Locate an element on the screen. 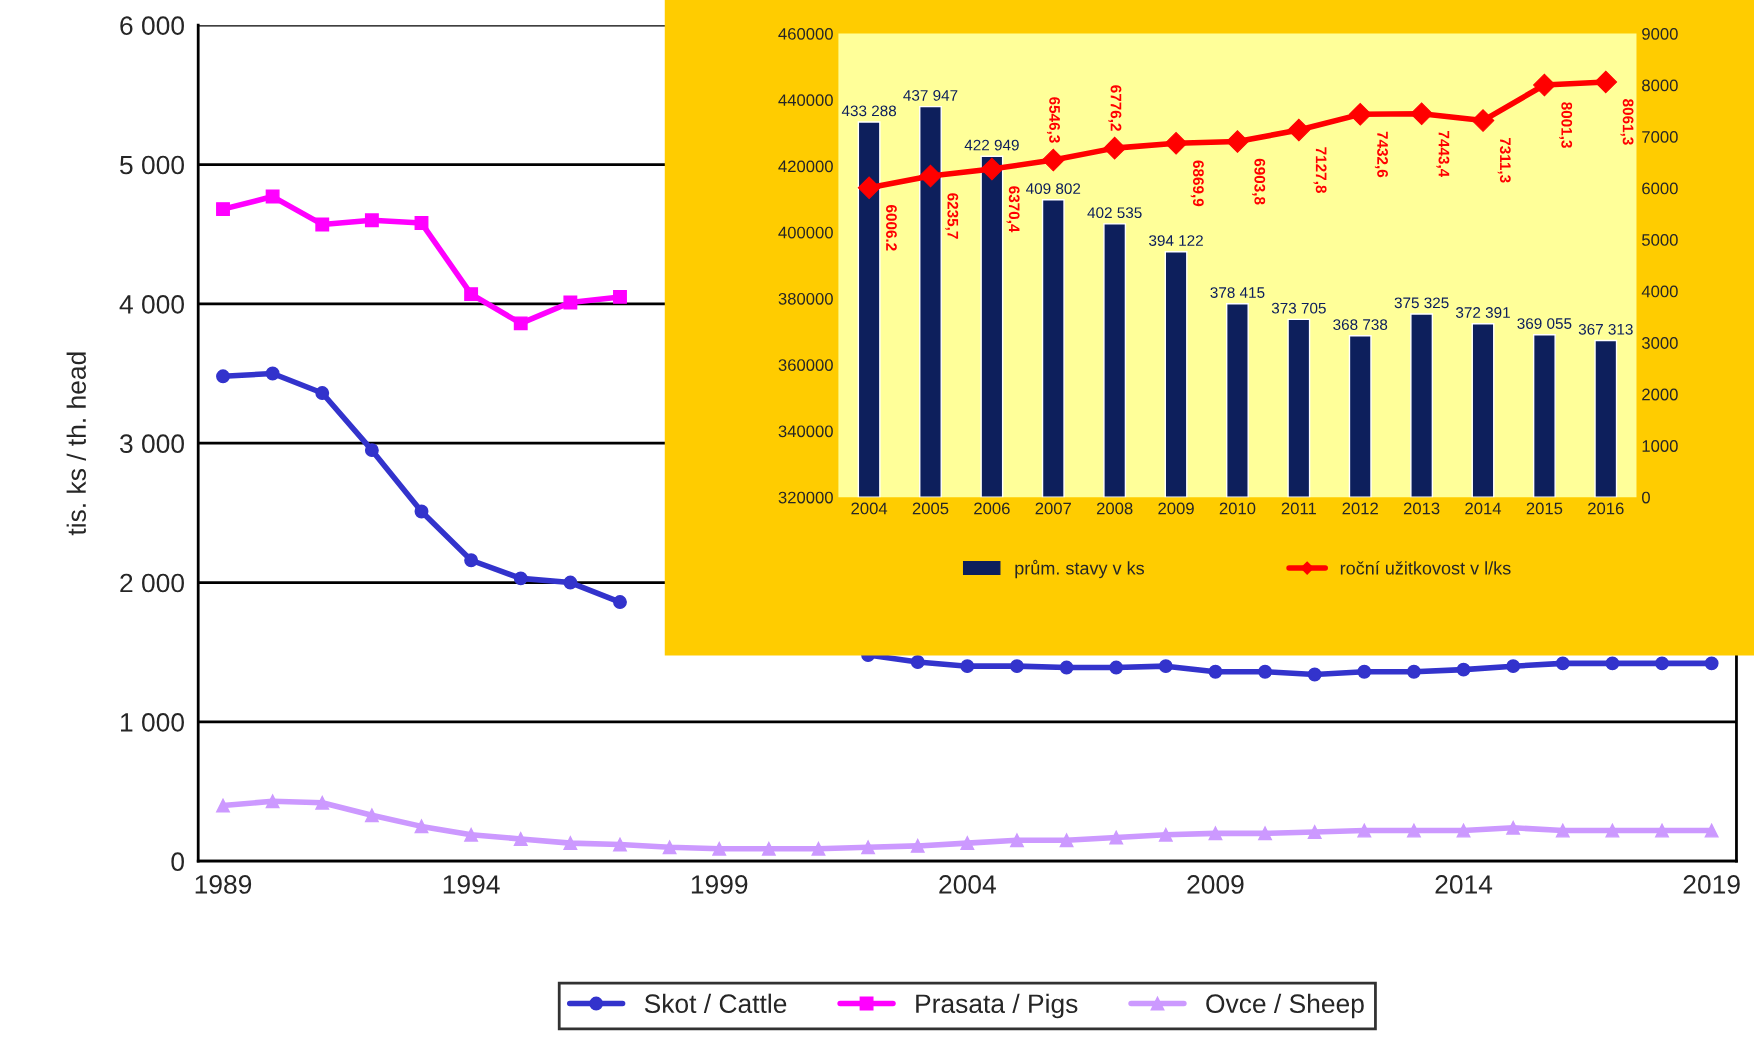 This screenshot has width=1754, height=1049. y-tick-label: 440000 is located at coordinates (805, 100).